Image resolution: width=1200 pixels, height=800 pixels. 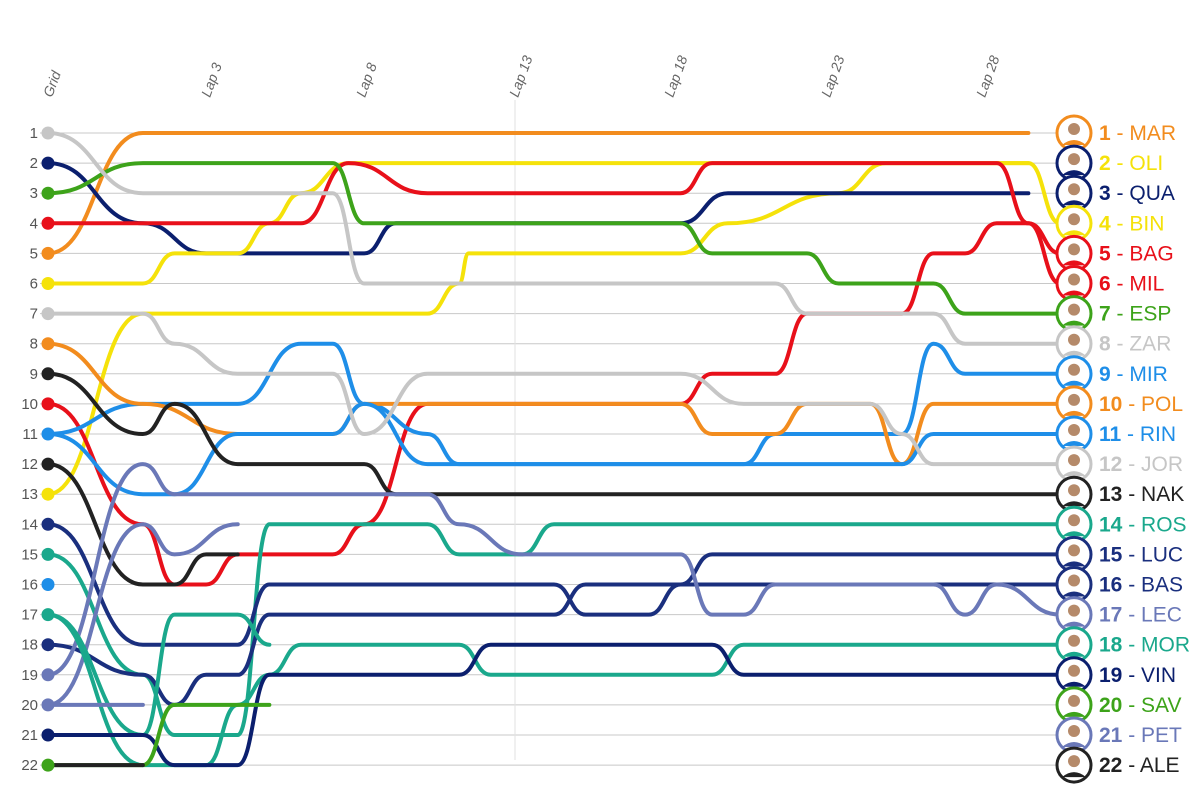 What do you see at coordinates (1105, 374) in the screenshot?
I see `legend-position: 9` at bounding box center [1105, 374].